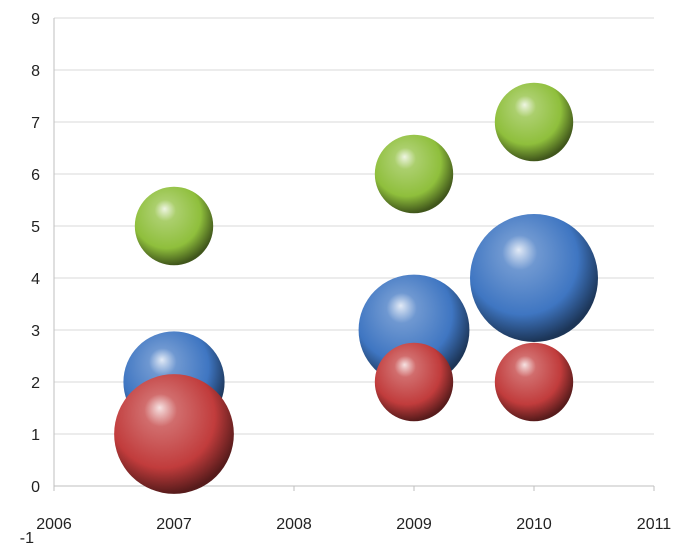 This screenshot has height=544, width=678. What do you see at coordinates (35, 123) in the screenshot?
I see `y-tick-label-7: 7` at bounding box center [35, 123].